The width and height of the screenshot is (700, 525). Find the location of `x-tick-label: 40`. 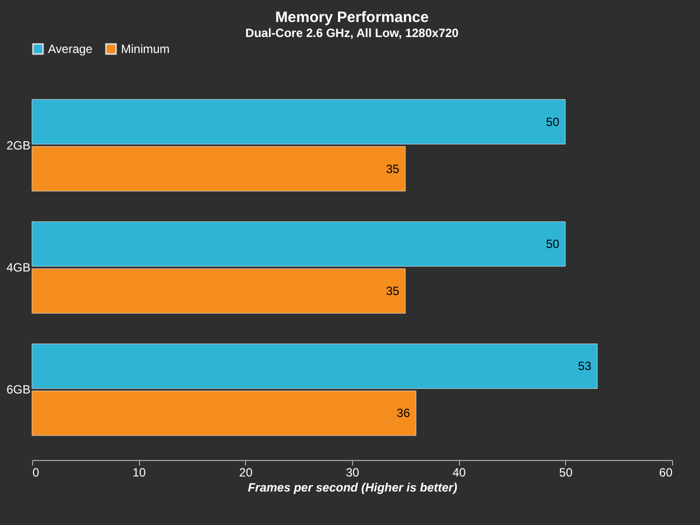

x-tick-label: 40 is located at coordinates (459, 473).